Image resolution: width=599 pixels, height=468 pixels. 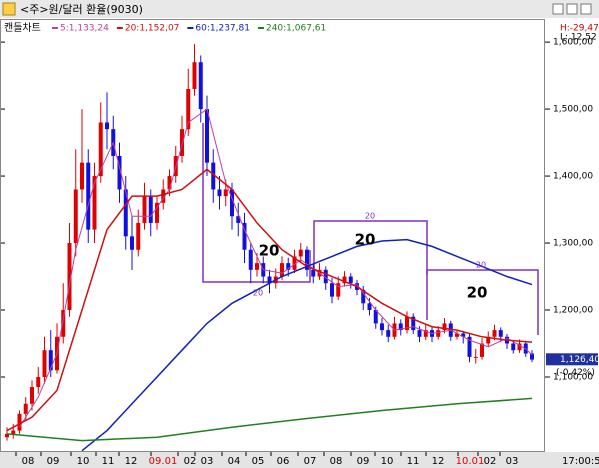 What do you see at coordinates (222, 29) in the screenshot?
I see `legend-label: 60:1,237,81` at bounding box center [222, 29].